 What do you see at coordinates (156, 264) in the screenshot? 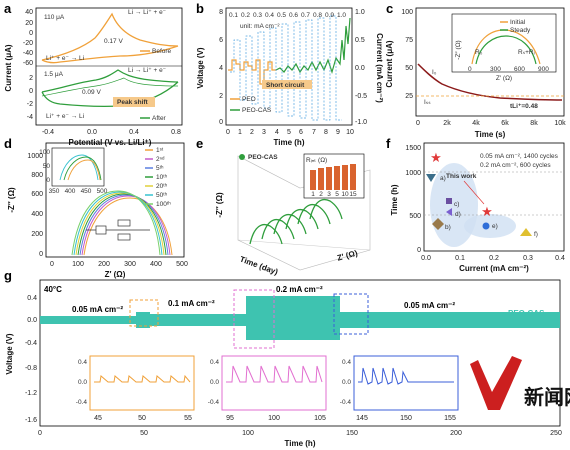
I see `d-xtick-4: 400` at bounding box center [156, 264].